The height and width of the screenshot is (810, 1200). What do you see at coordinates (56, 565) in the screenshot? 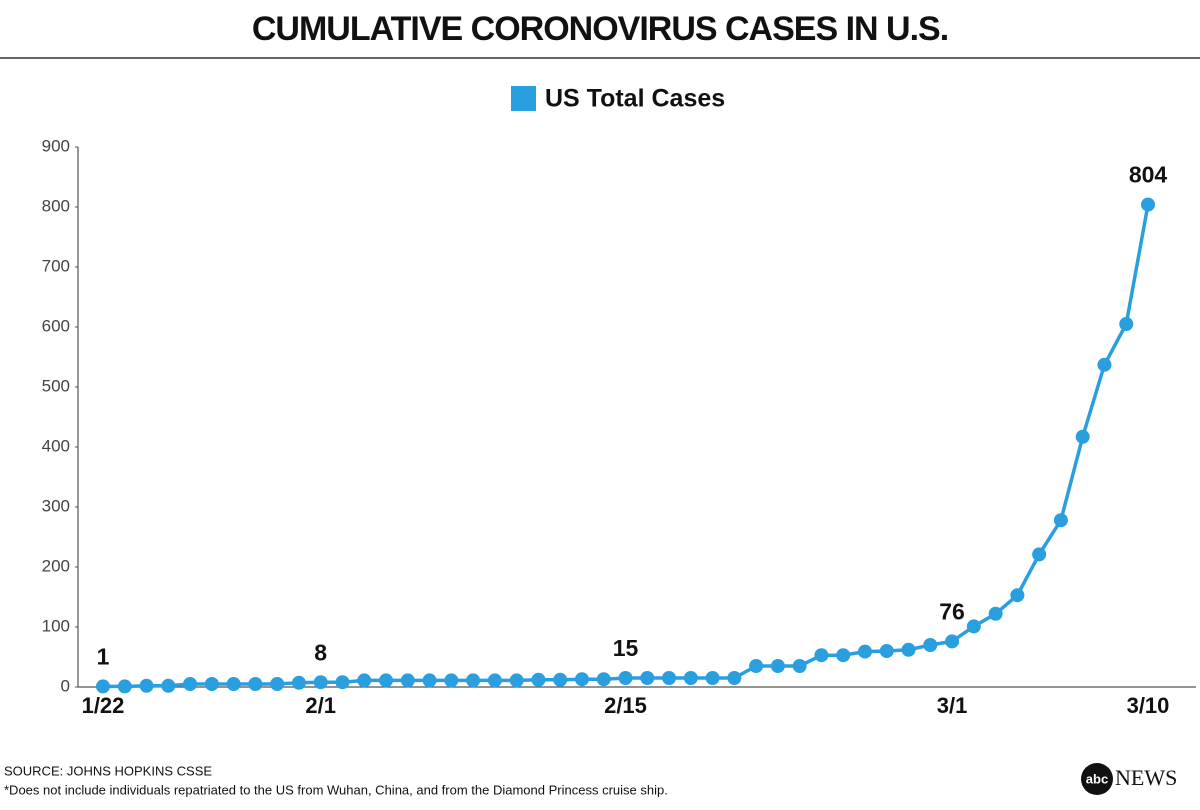
I see `y-tick-label: 200` at bounding box center [56, 565].